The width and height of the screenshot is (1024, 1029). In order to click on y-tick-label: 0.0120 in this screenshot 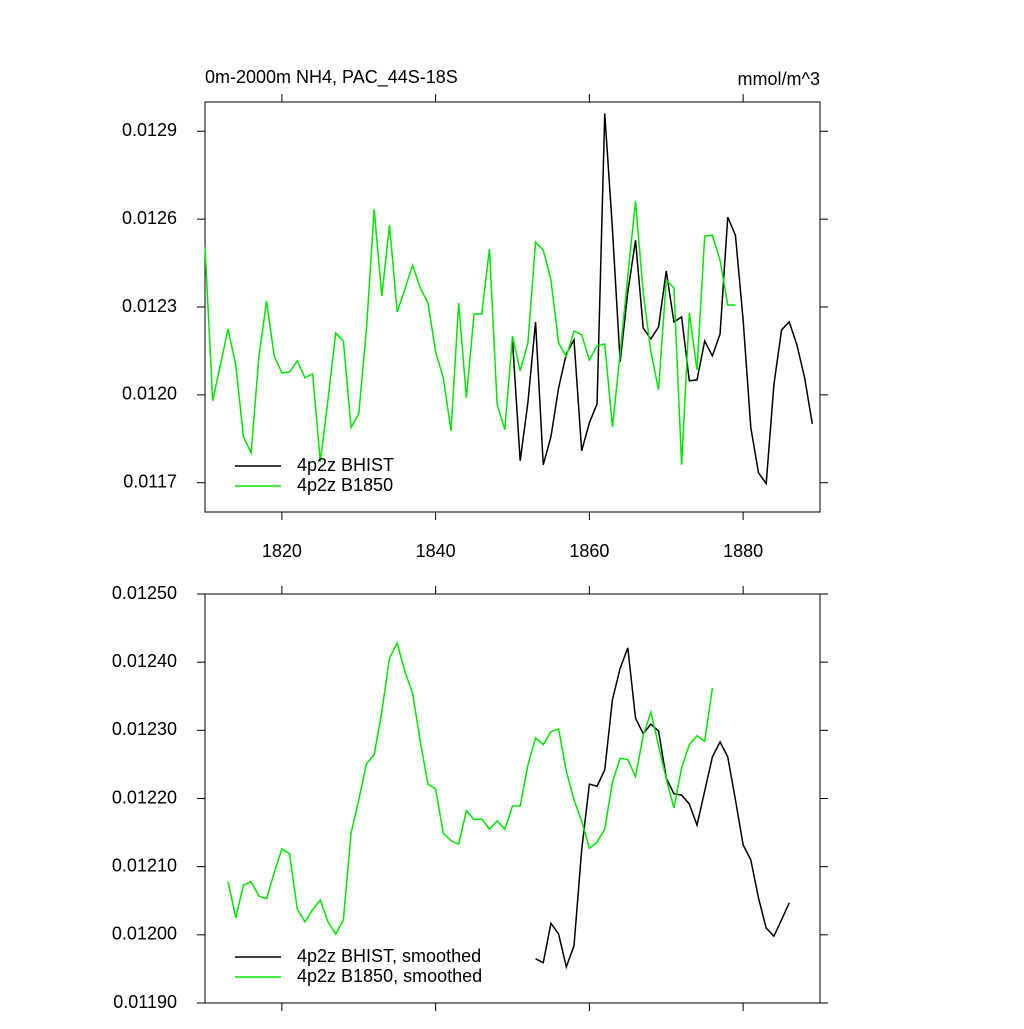, I will do `click(149, 394)`.